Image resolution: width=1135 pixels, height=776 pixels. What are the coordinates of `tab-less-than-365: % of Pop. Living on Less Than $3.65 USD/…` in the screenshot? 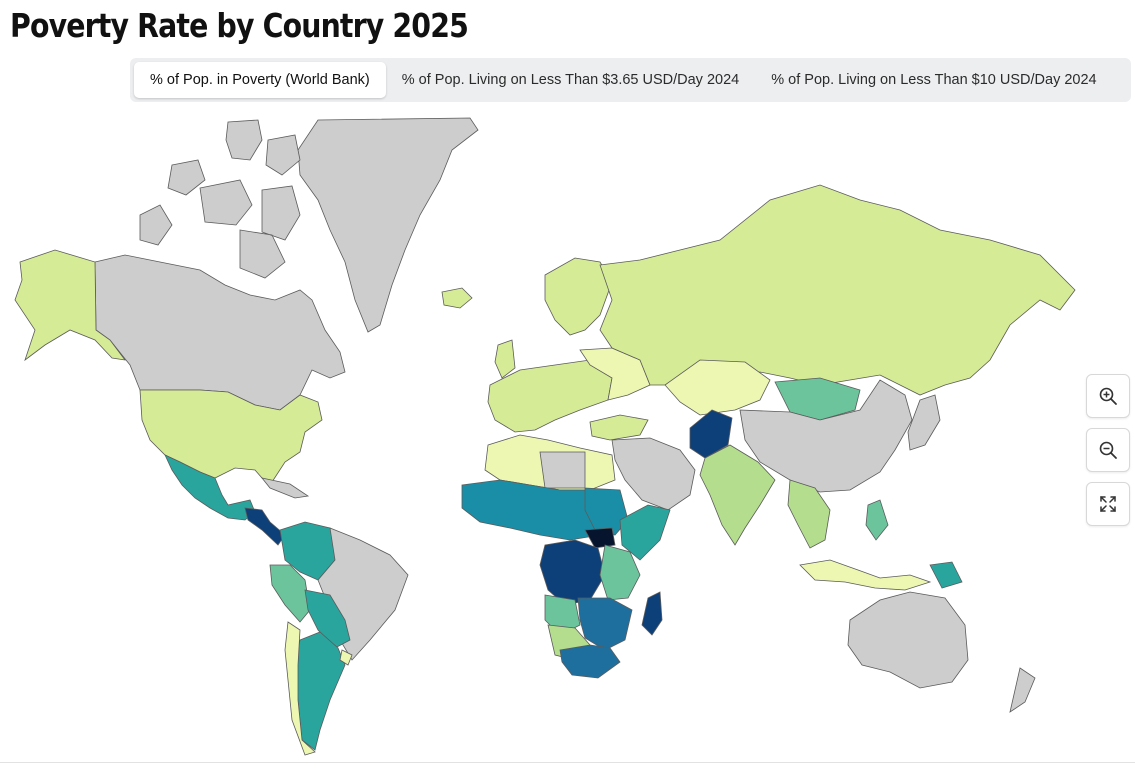 It's located at (570, 80).